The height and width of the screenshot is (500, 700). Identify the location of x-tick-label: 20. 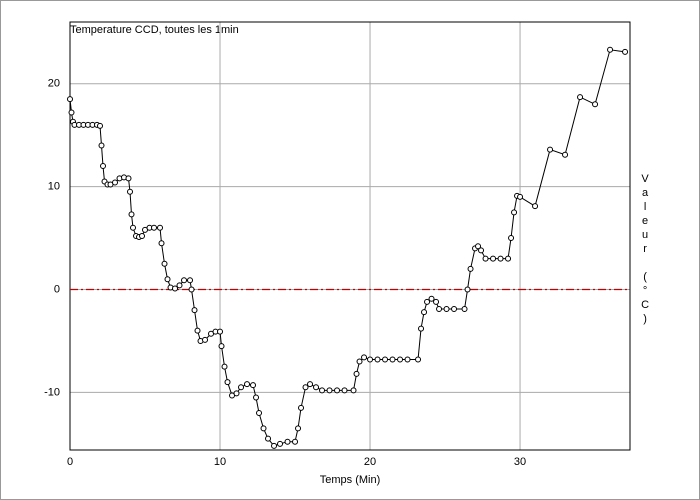
(370, 462).